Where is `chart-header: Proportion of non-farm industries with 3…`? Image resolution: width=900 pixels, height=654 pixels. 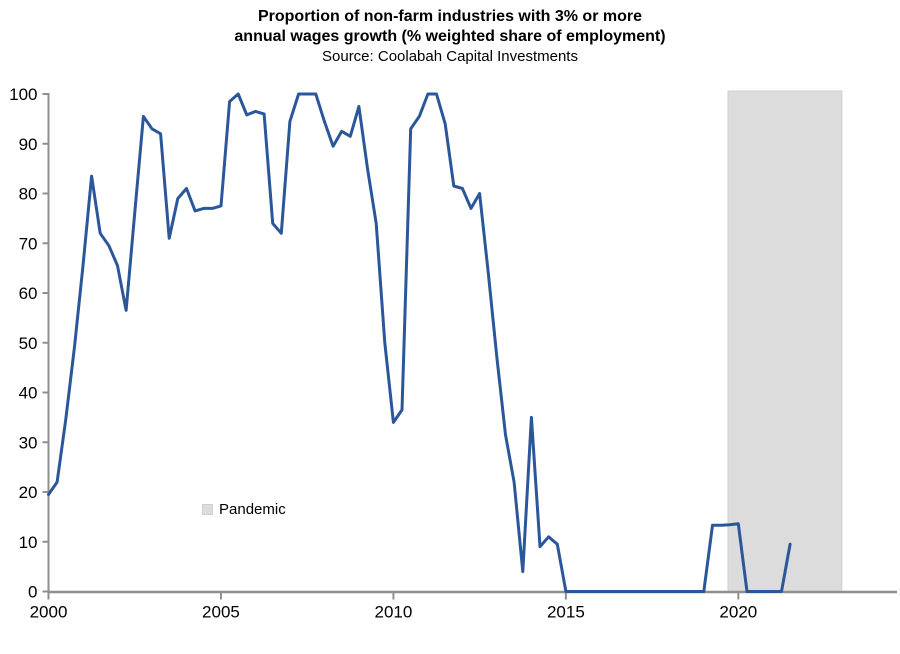
chart-header: Proportion of non-farm industries with 3… is located at coordinates (450, 36).